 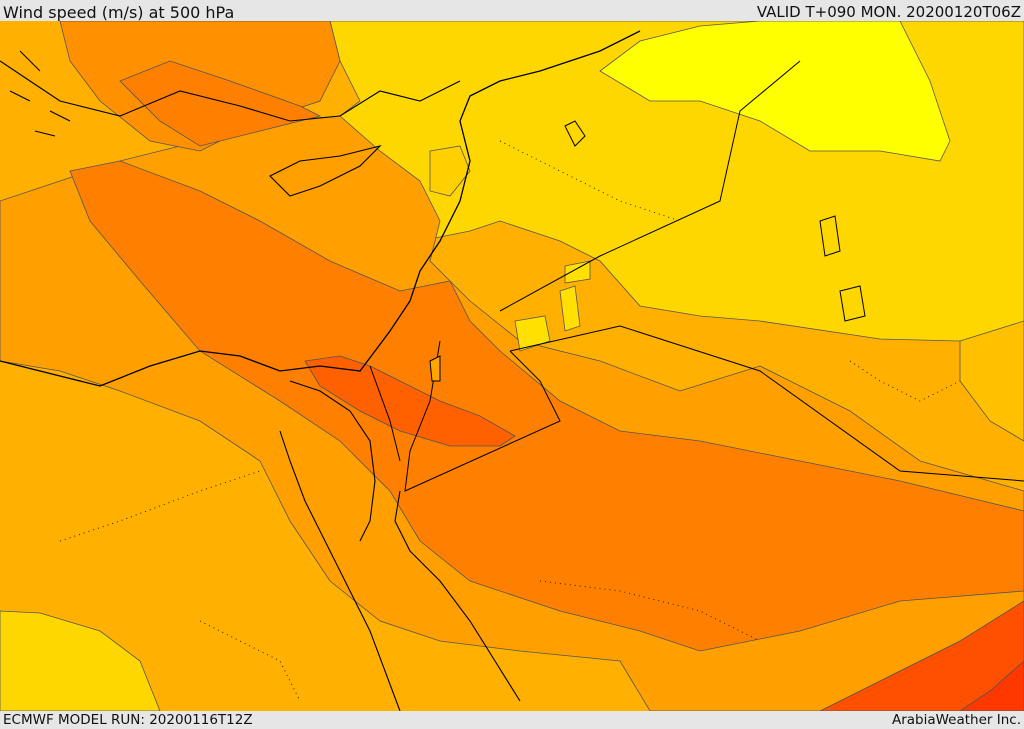 What do you see at coordinates (775, 91) in the screenshot?
I see `contour-band-lightest` at bounding box center [775, 91].